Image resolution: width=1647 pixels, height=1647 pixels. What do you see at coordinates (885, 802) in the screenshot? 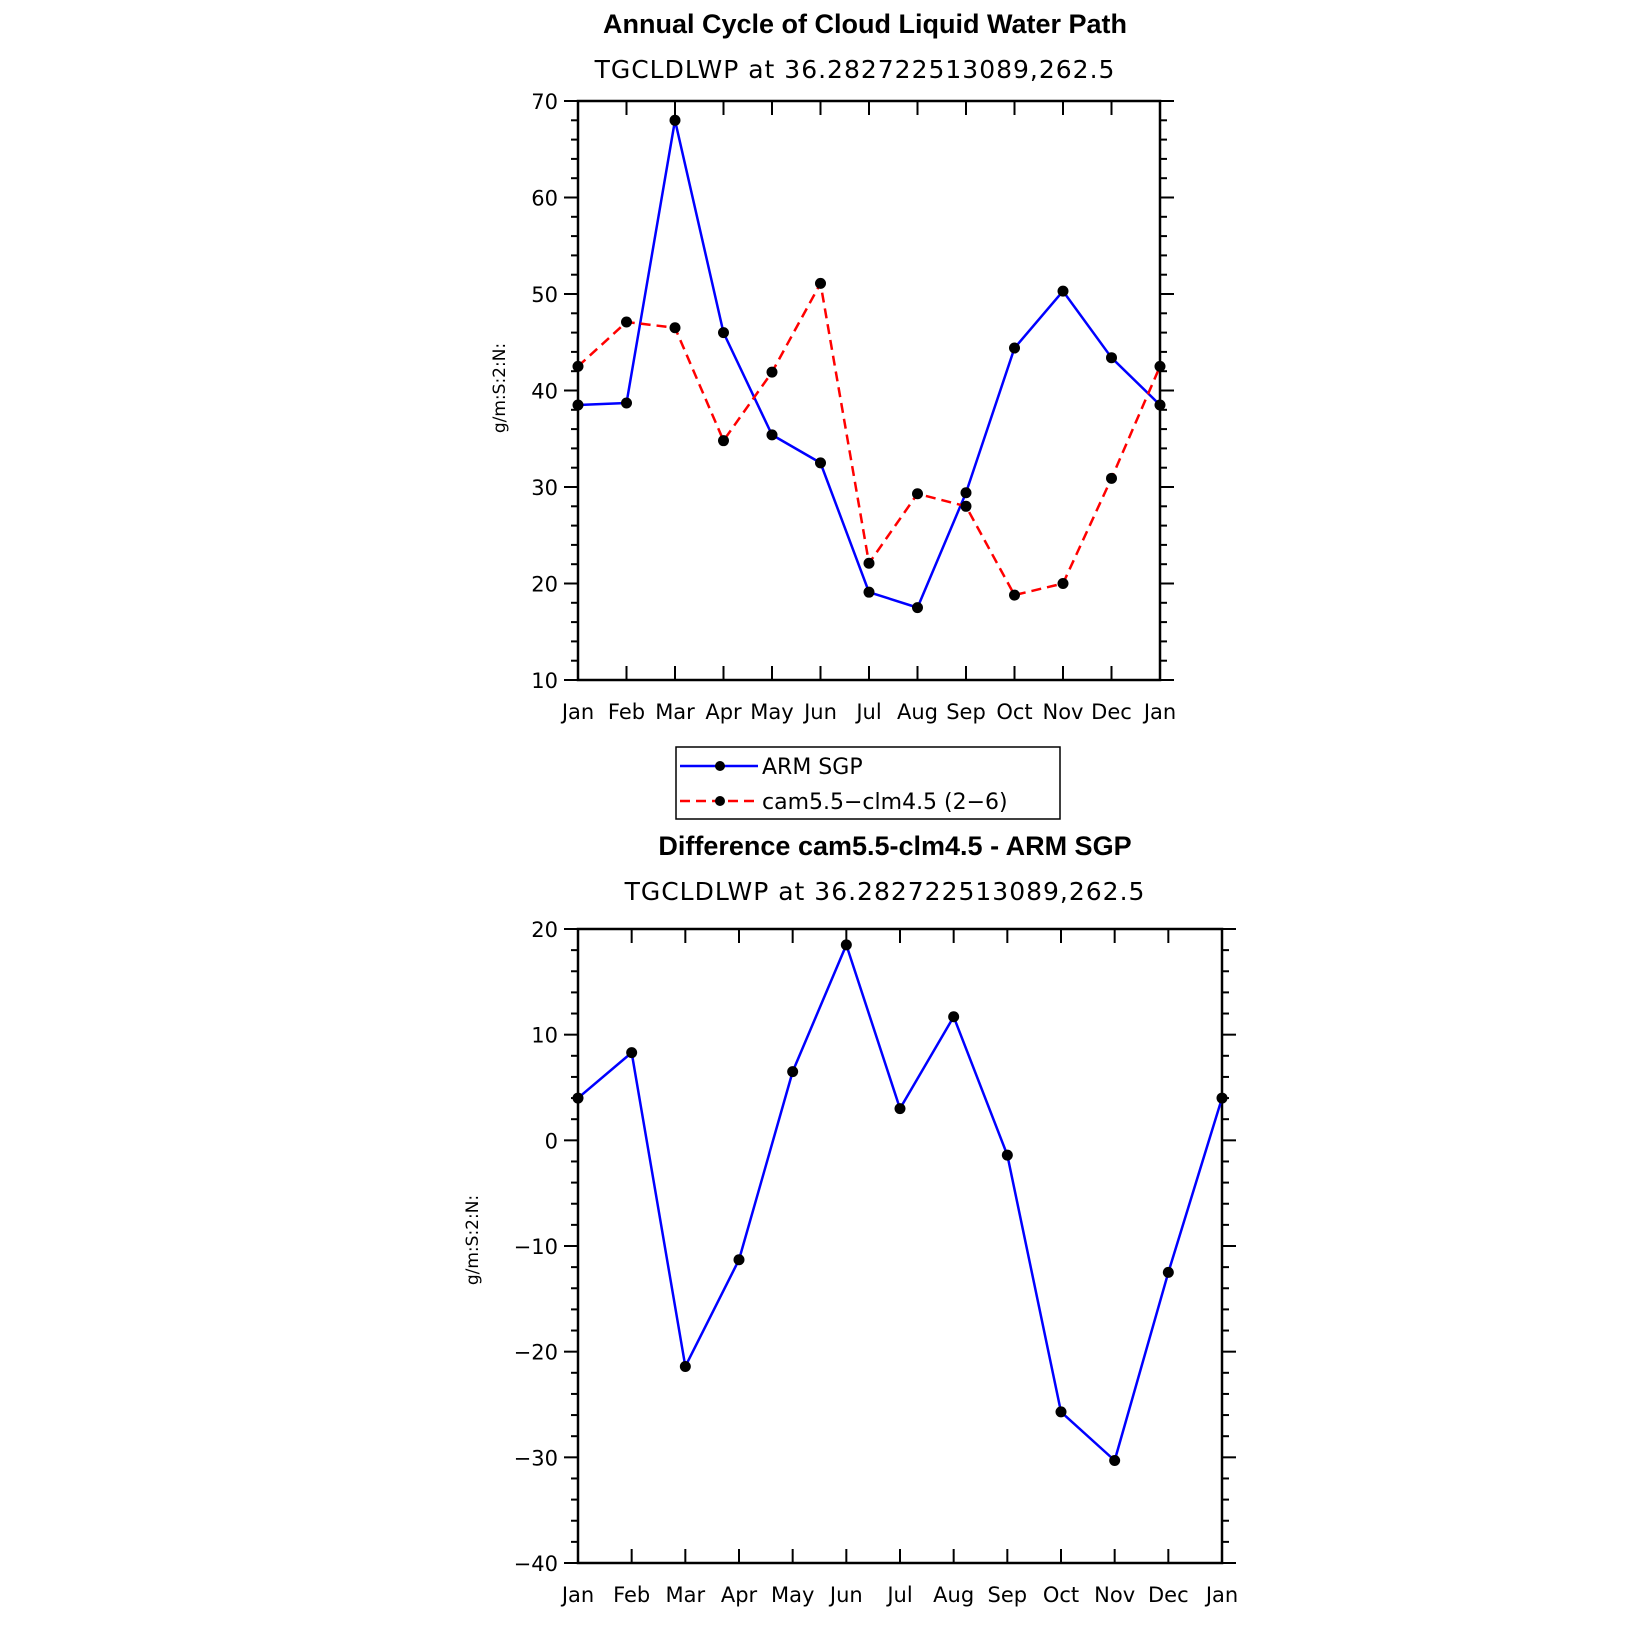
I see `legend-label-cam: cam5.5−clm4.5 (2−6)` at bounding box center [885, 802].